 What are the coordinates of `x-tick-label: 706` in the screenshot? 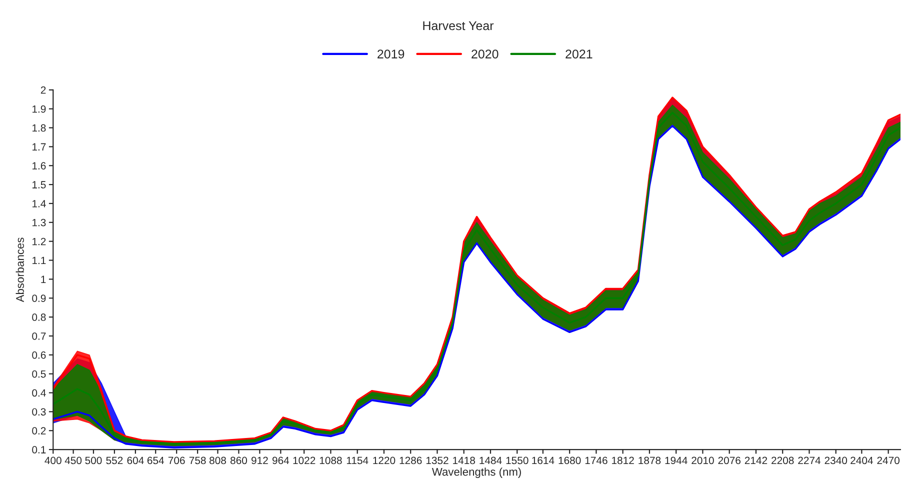 It's located at (176, 460).